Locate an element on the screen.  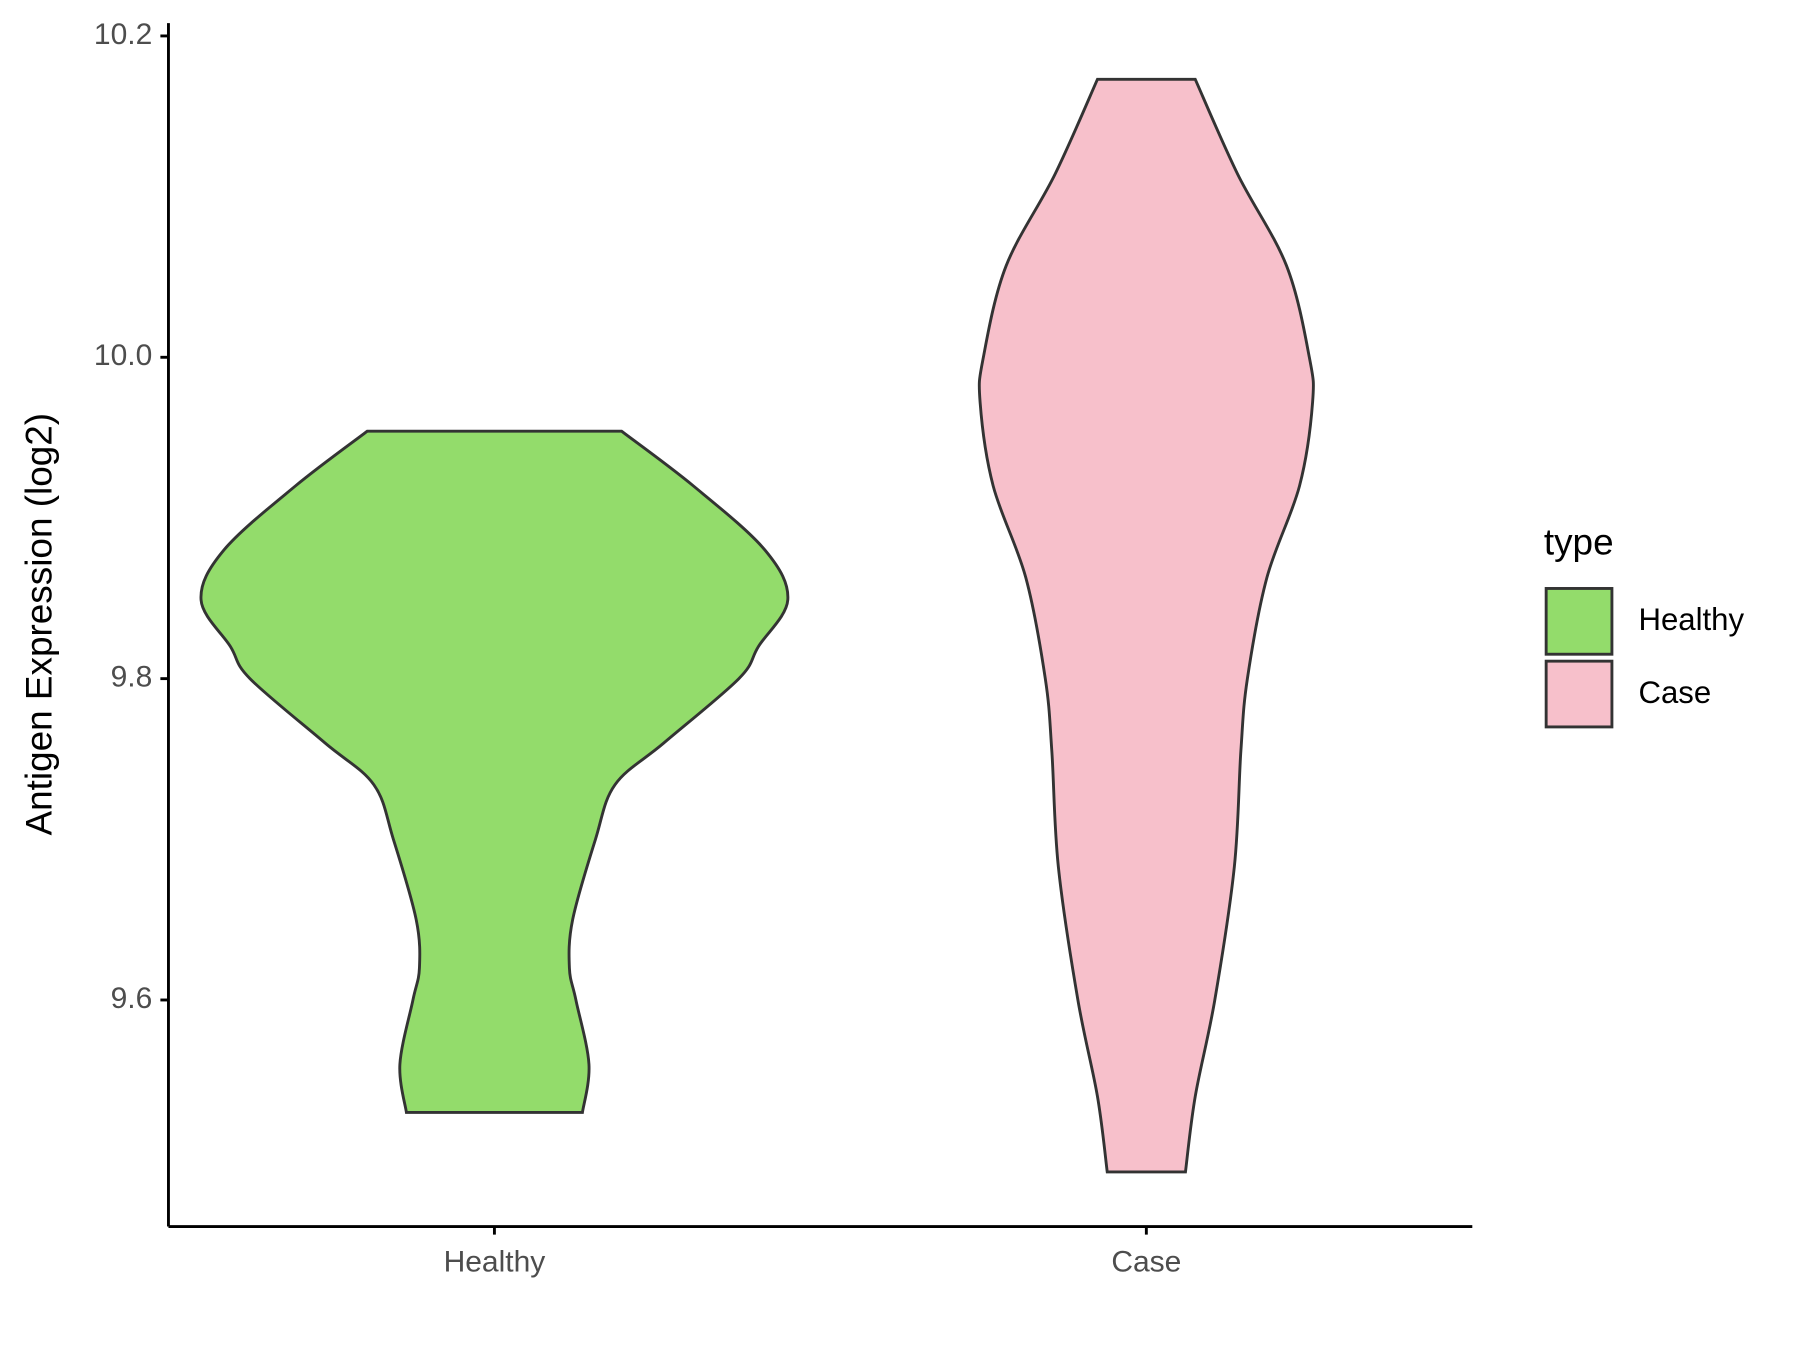
y-tick-label: 10.0 is located at coordinates (123, 355).